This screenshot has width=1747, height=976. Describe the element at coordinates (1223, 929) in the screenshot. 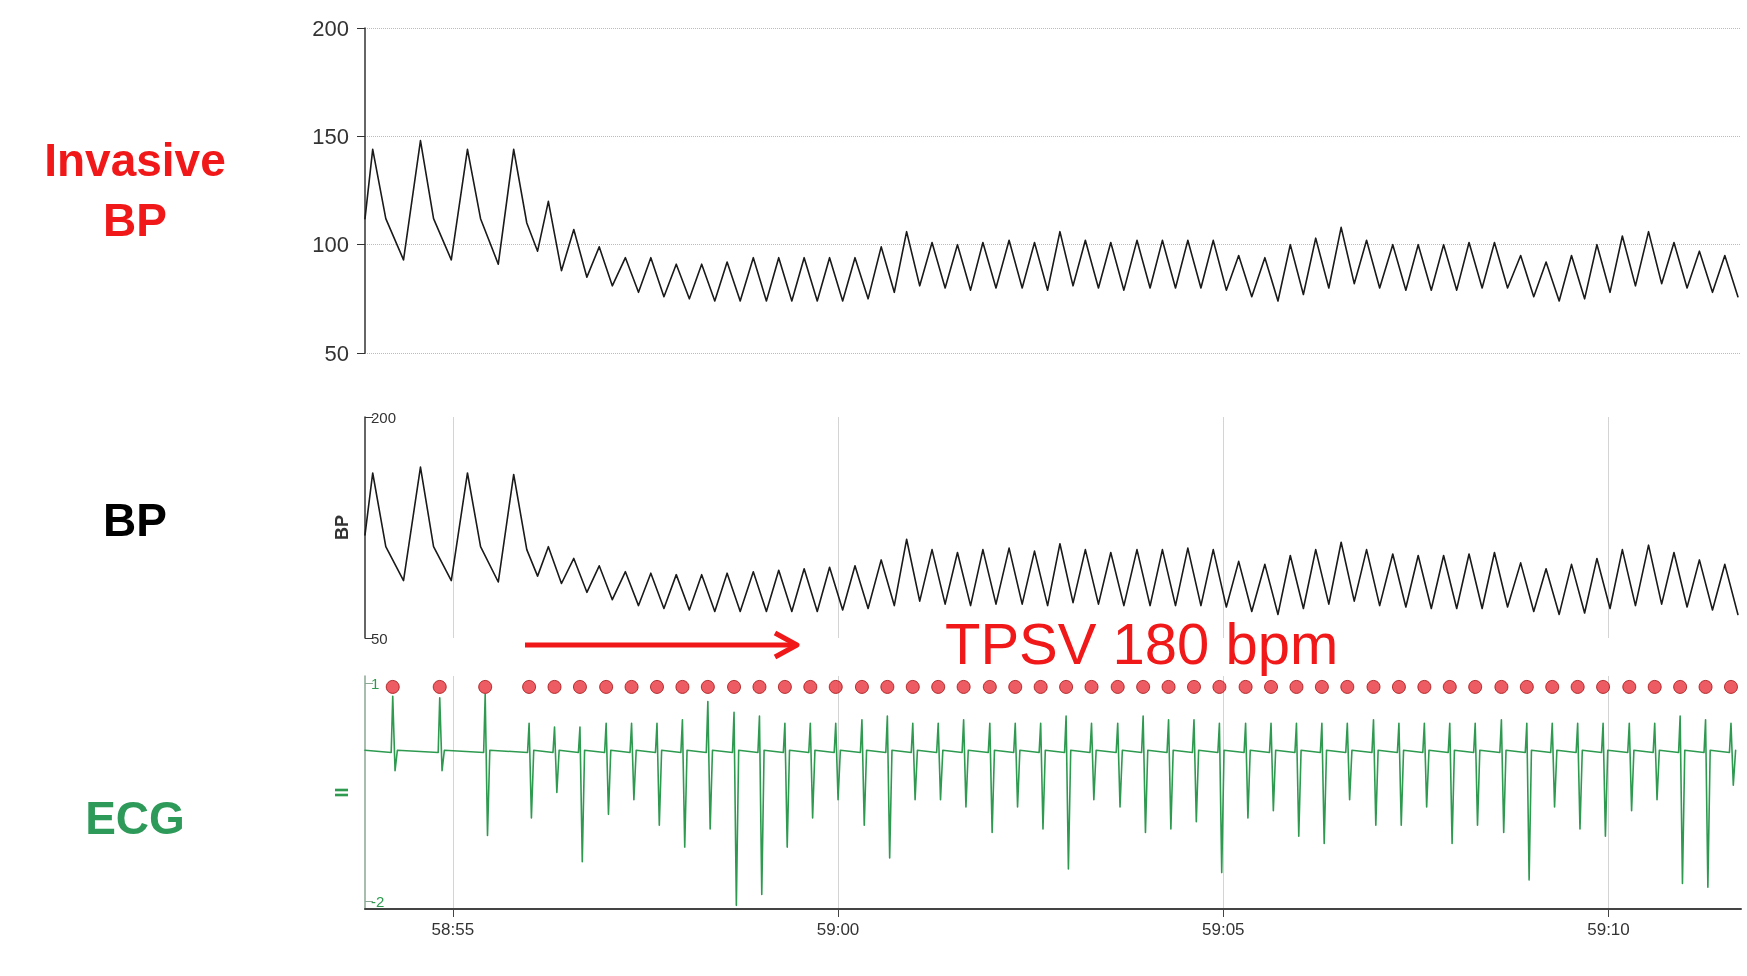

I see `x-tick-label: 59:05` at that location.